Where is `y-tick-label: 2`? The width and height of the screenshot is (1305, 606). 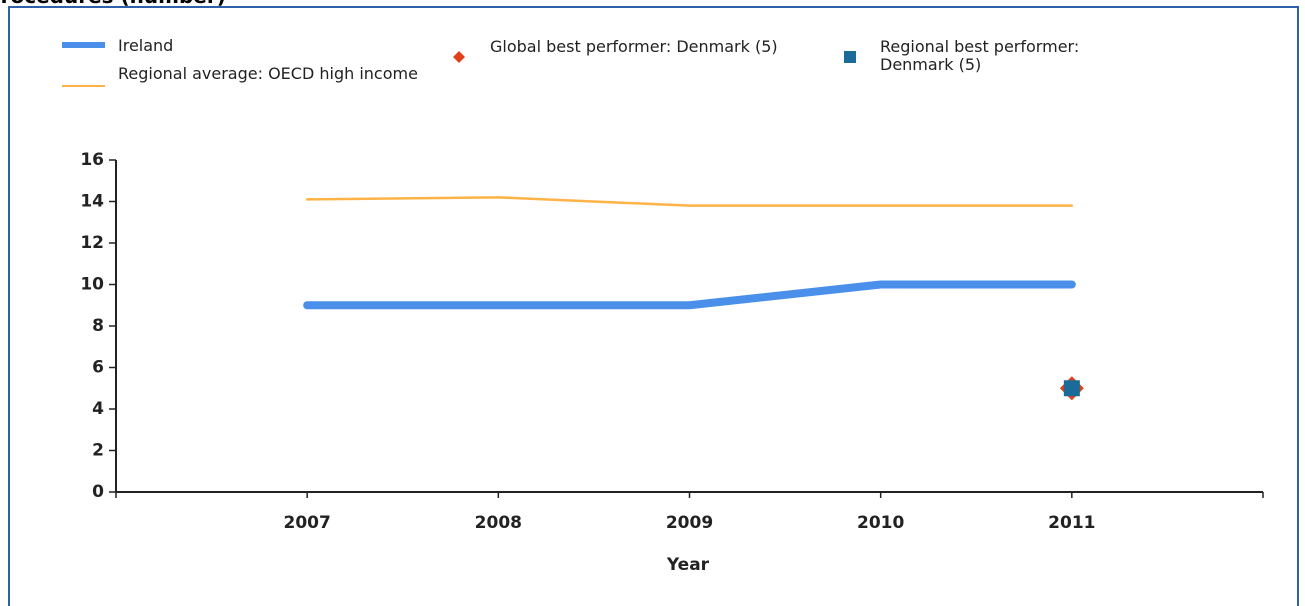
y-tick-label: 2 is located at coordinates (98, 451).